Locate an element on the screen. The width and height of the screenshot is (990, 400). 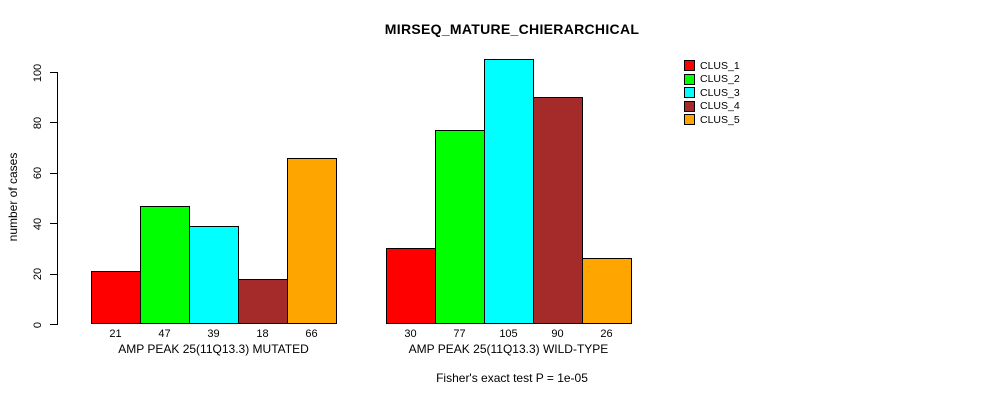
bar-clus_3-group1 is located at coordinates (214, 274).